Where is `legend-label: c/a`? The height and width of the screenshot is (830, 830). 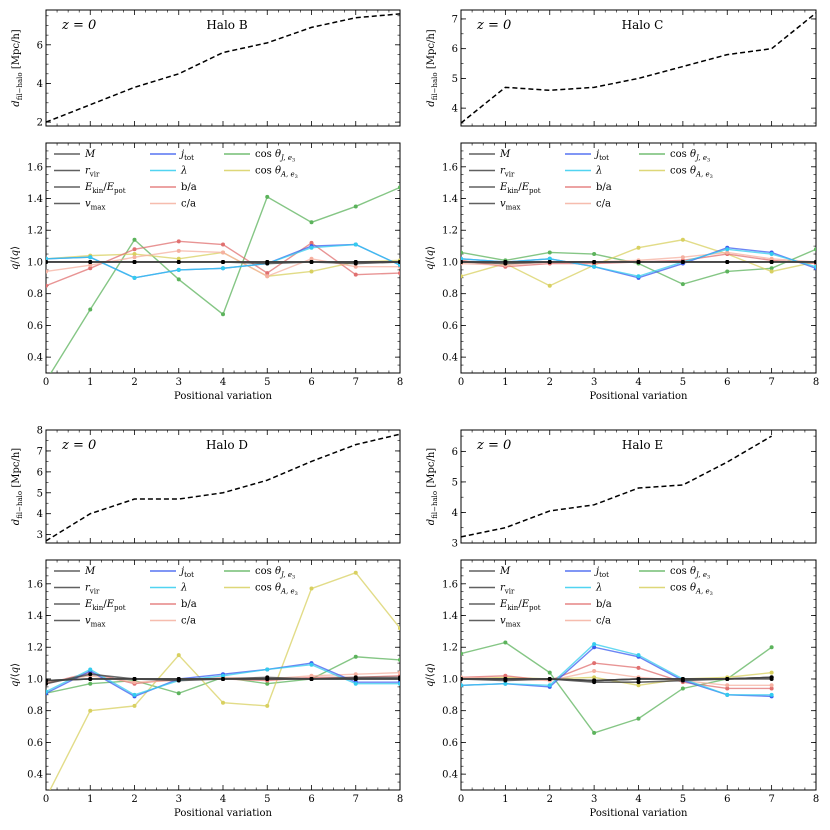
legend-label: c/a is located at coordinates (188, 621).